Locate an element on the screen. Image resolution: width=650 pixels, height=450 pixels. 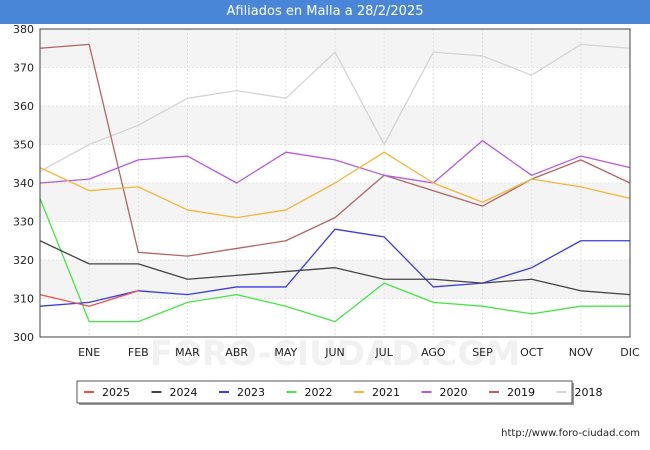
legend-label-2021: 2021 is located at coordinates (386, 392).